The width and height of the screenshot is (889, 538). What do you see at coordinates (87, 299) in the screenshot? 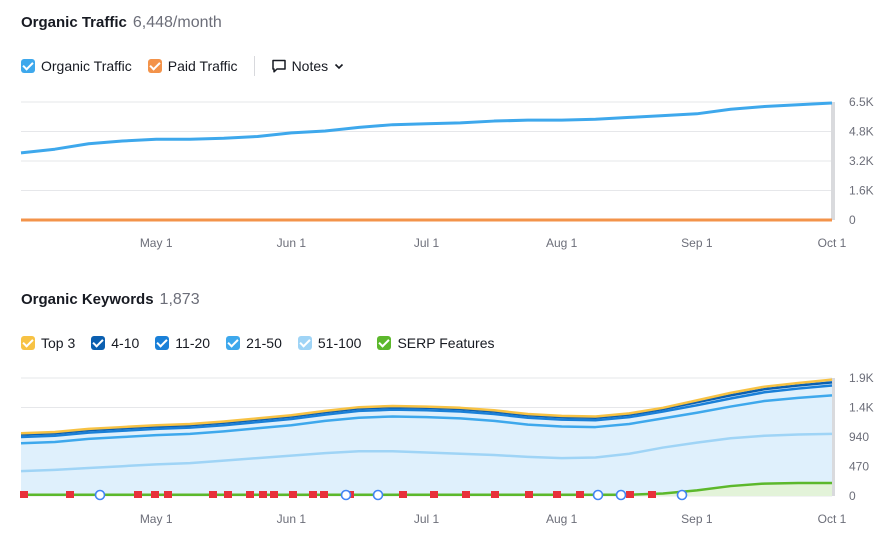
I see `keywords-title-text: Organic Keywords` at bounding box center [87, 299].